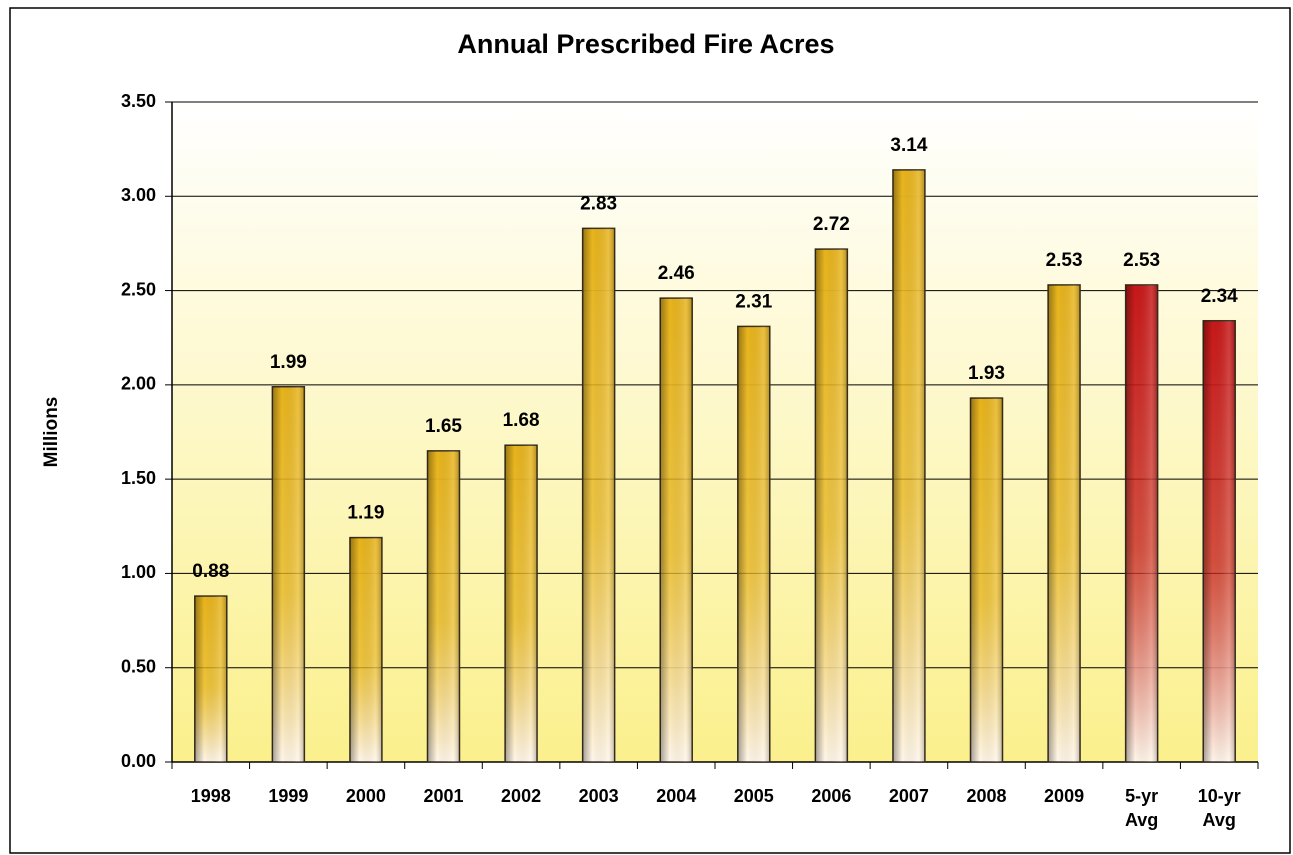 Image resolution: width=1293 pixels, height=855 pixels. What do you see at coordinates (908, 145) in the screenshot?
I see `data-label: 3.14` at bounding box center [908, 145].